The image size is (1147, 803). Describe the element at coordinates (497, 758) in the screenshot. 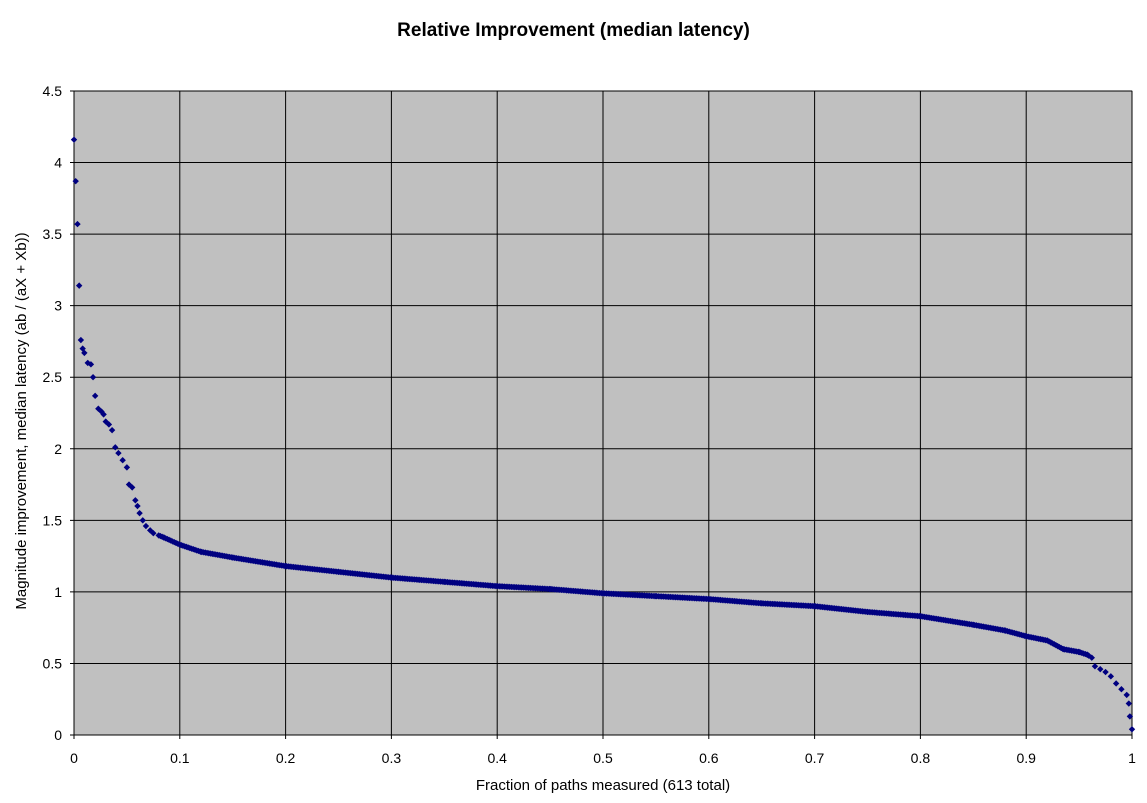

I see `x-tick-label: 0.4` at that location.